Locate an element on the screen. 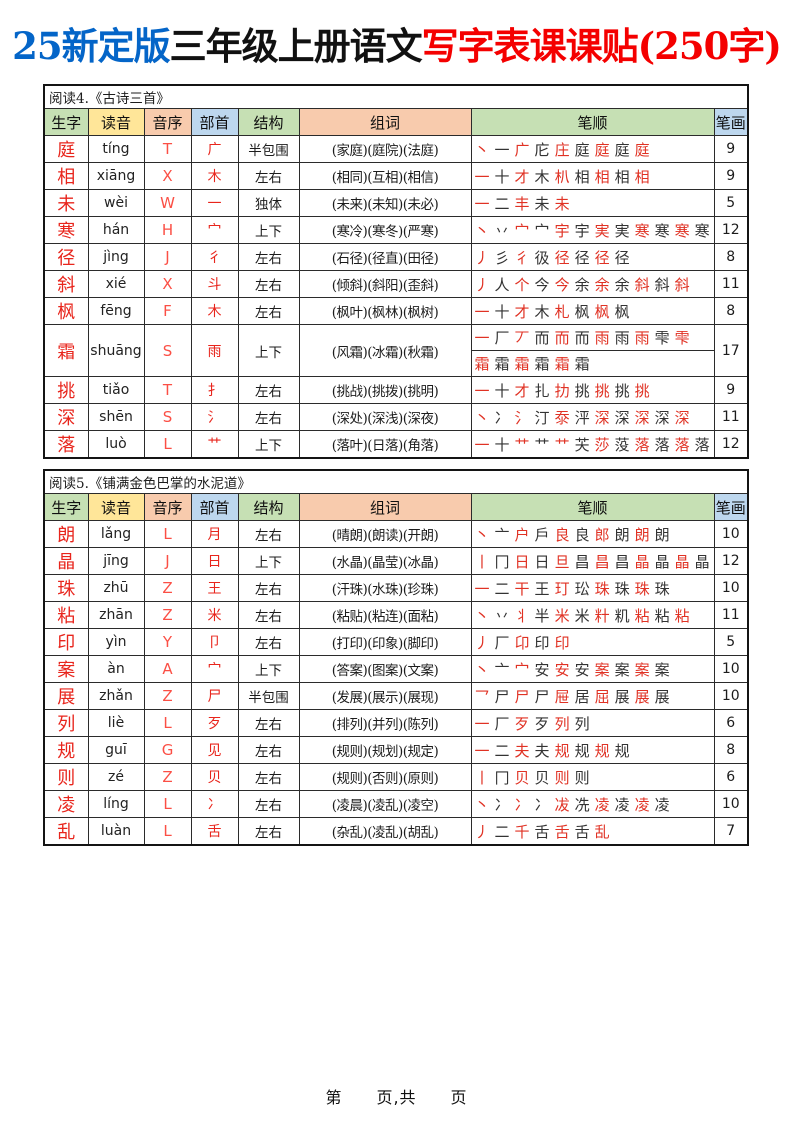  initial-cell: G is located at coordinates (167, 750).